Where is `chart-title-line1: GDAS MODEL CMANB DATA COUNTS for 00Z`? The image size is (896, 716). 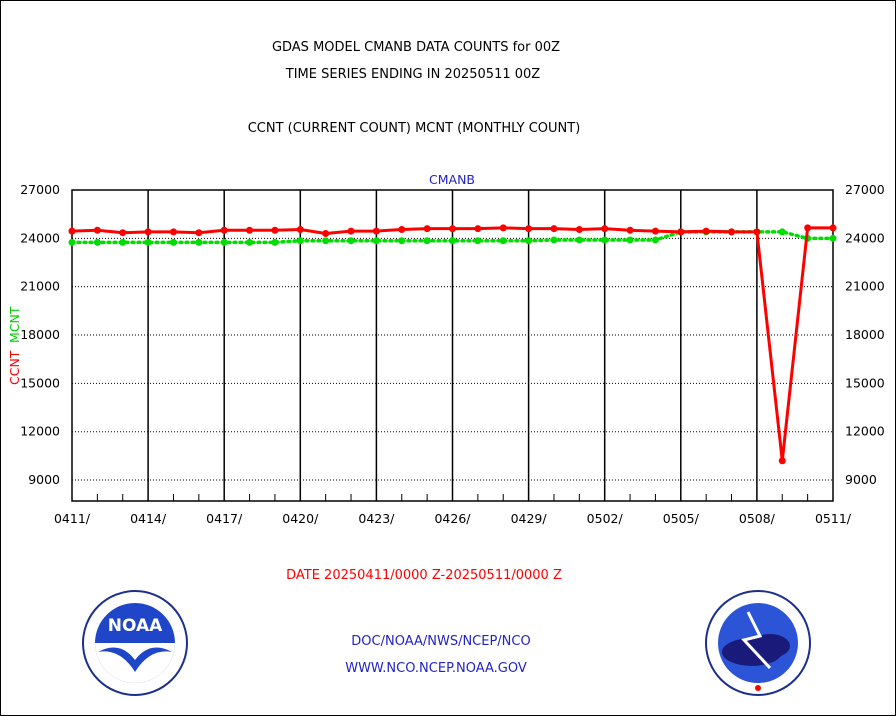
chart-title-line1: GDAS MODEL CMANB DATA COUNTS for 00Z is located at coordinates (416, 47).